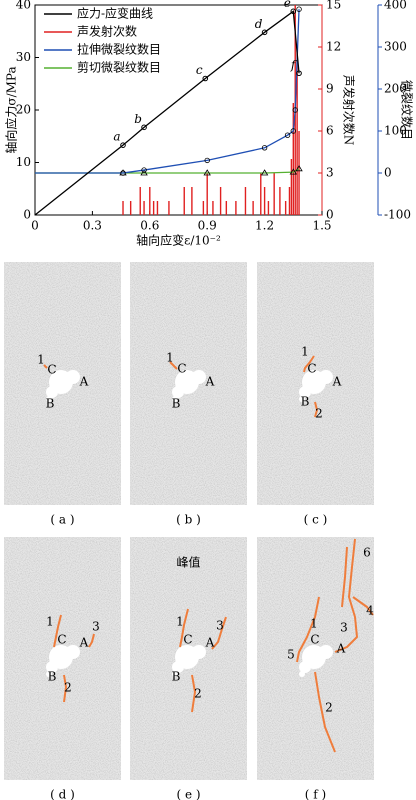  What do you see at coordinates (62, 668) in the screenshot?
I see `panel: 1C 3A B2 ( d )` at bounding box center [62, 668].